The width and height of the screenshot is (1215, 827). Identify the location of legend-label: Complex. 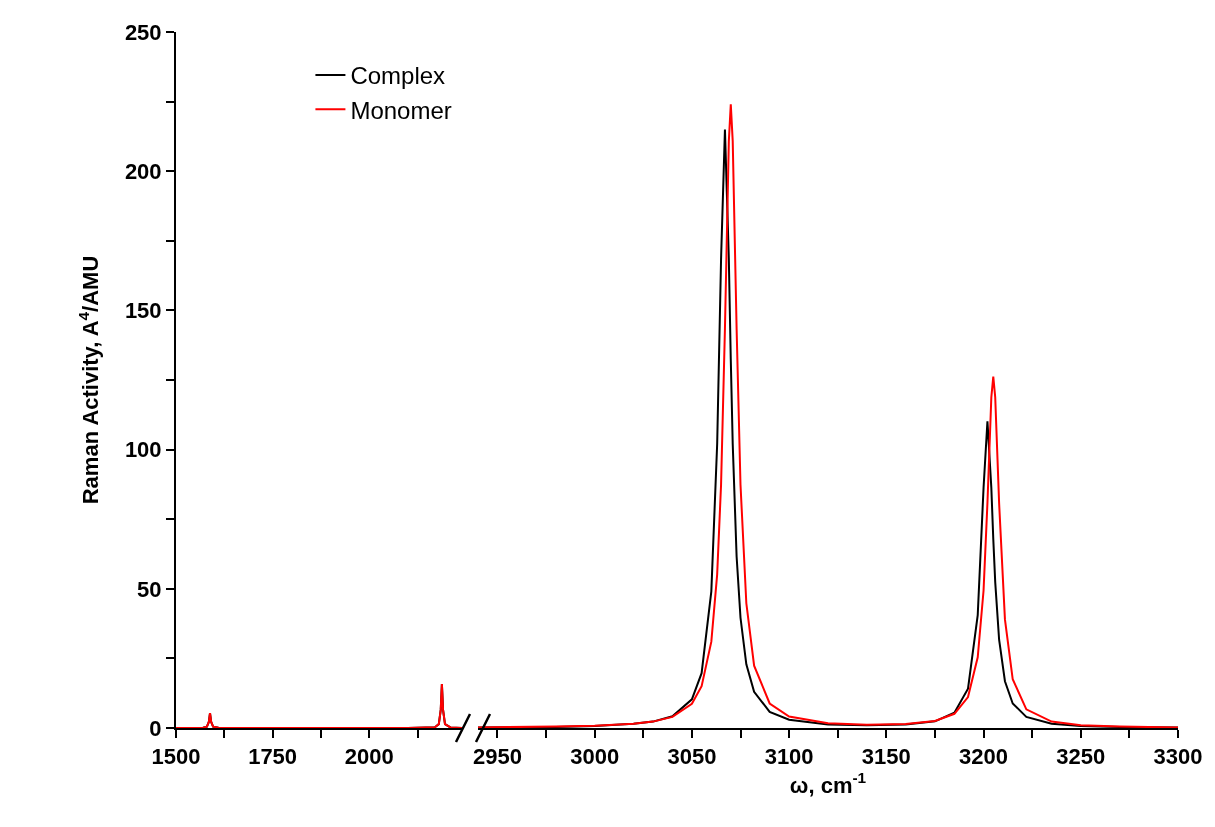
(398, 76).